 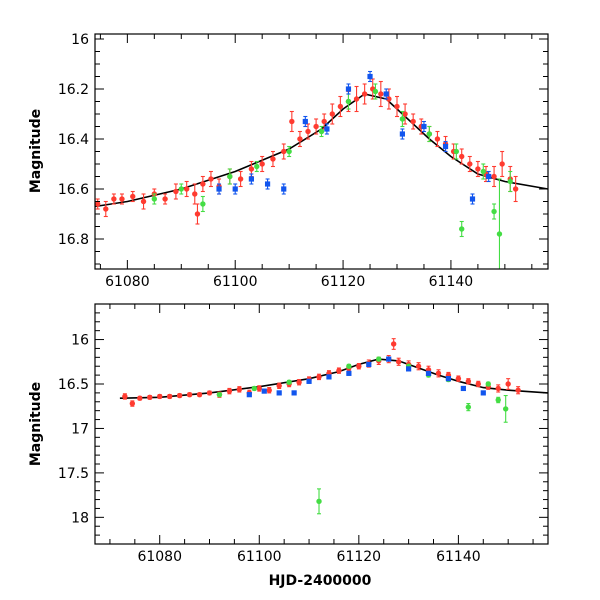 What do you see at coordinates (73, 474) in the screenshot?
I see `bottom-y-tick-label: 17.5` at bounding box center [73, 474].